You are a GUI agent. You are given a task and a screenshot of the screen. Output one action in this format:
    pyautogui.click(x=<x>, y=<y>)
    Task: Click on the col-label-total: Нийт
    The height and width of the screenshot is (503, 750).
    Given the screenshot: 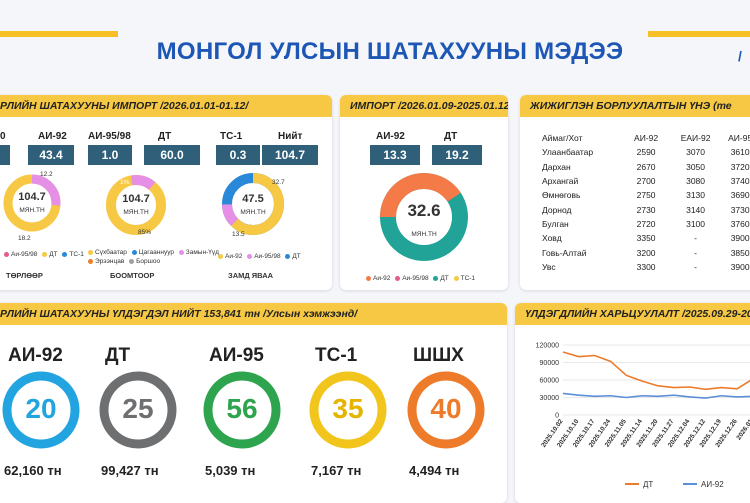 What is the action you would take?
    pyautogui.click(x=290, y=136)
    